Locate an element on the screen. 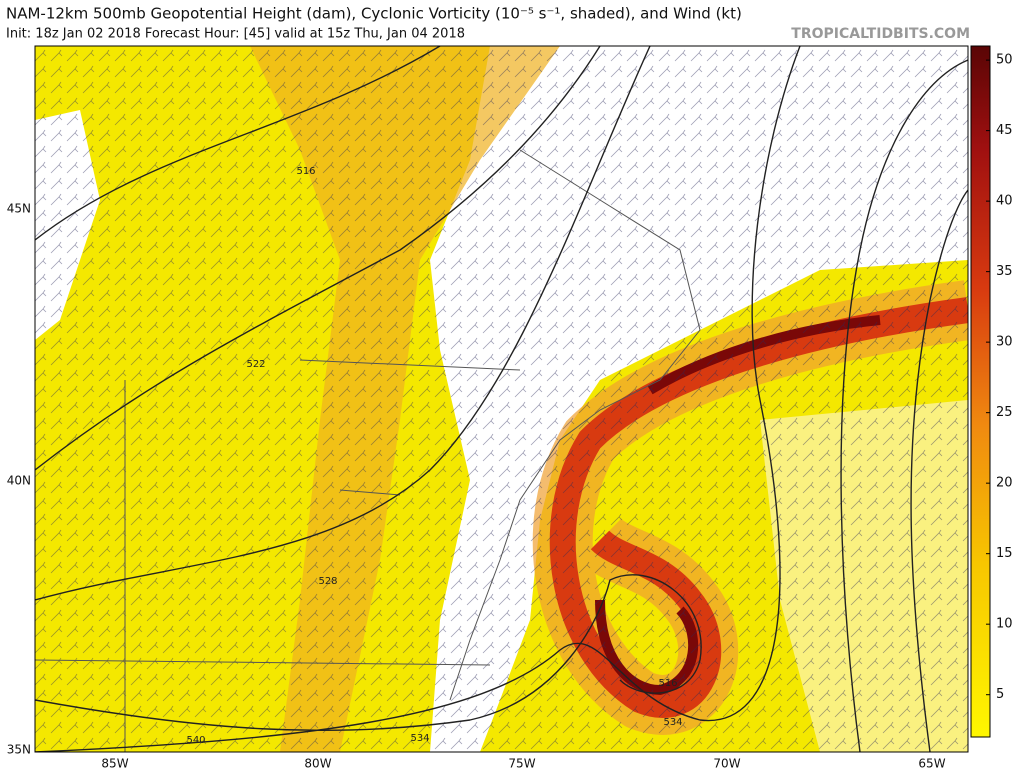 The image size is (1024, 776). colorbar-label: 40 is located at coordinates (1004, 201).